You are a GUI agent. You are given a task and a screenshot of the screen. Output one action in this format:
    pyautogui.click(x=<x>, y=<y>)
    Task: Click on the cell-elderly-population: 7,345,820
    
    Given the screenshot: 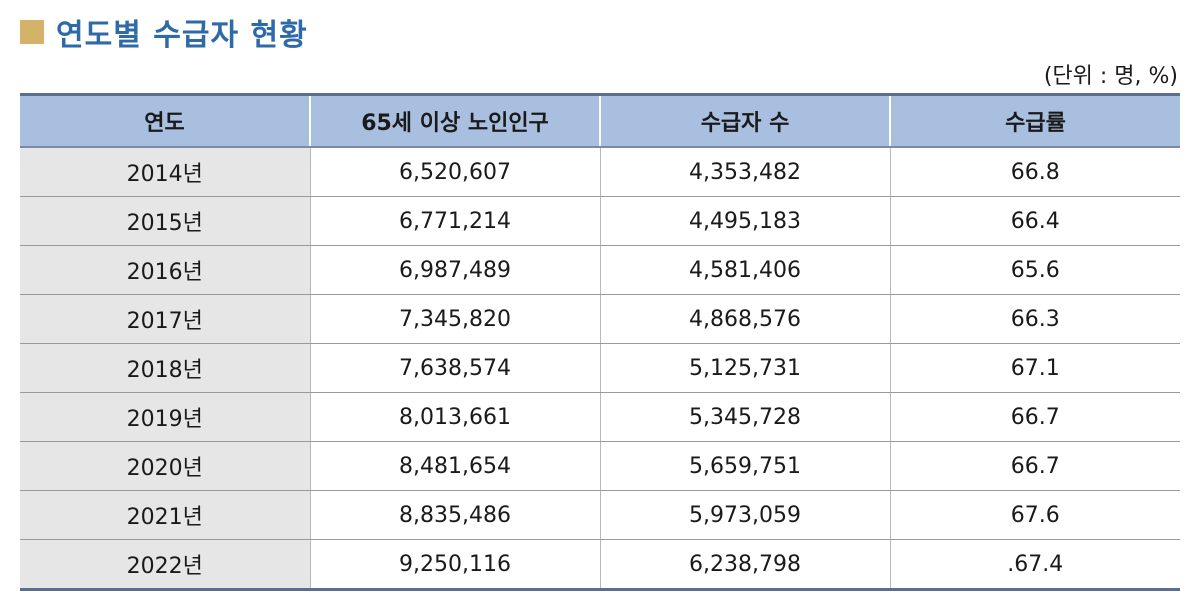 What is the action you would take?
    pyautogui.click(x=454, y=319)
    